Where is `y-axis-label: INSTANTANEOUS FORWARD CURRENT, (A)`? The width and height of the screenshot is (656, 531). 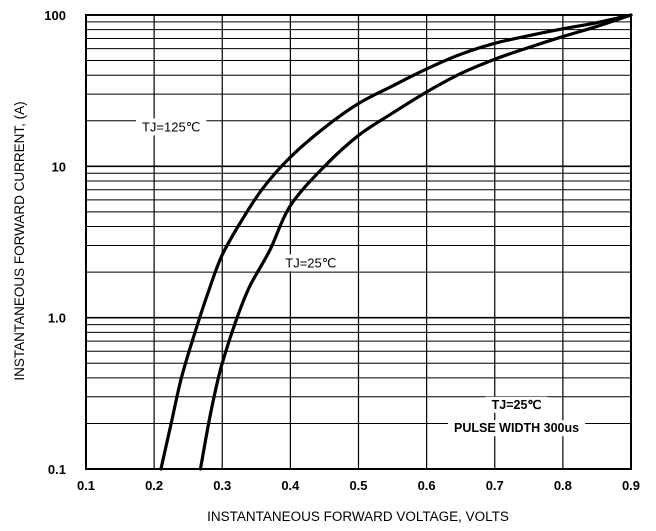 y-axis-label: INSTANTANEOUS FORWARD CURRENT, (A) is located at coordinates (19, 240).